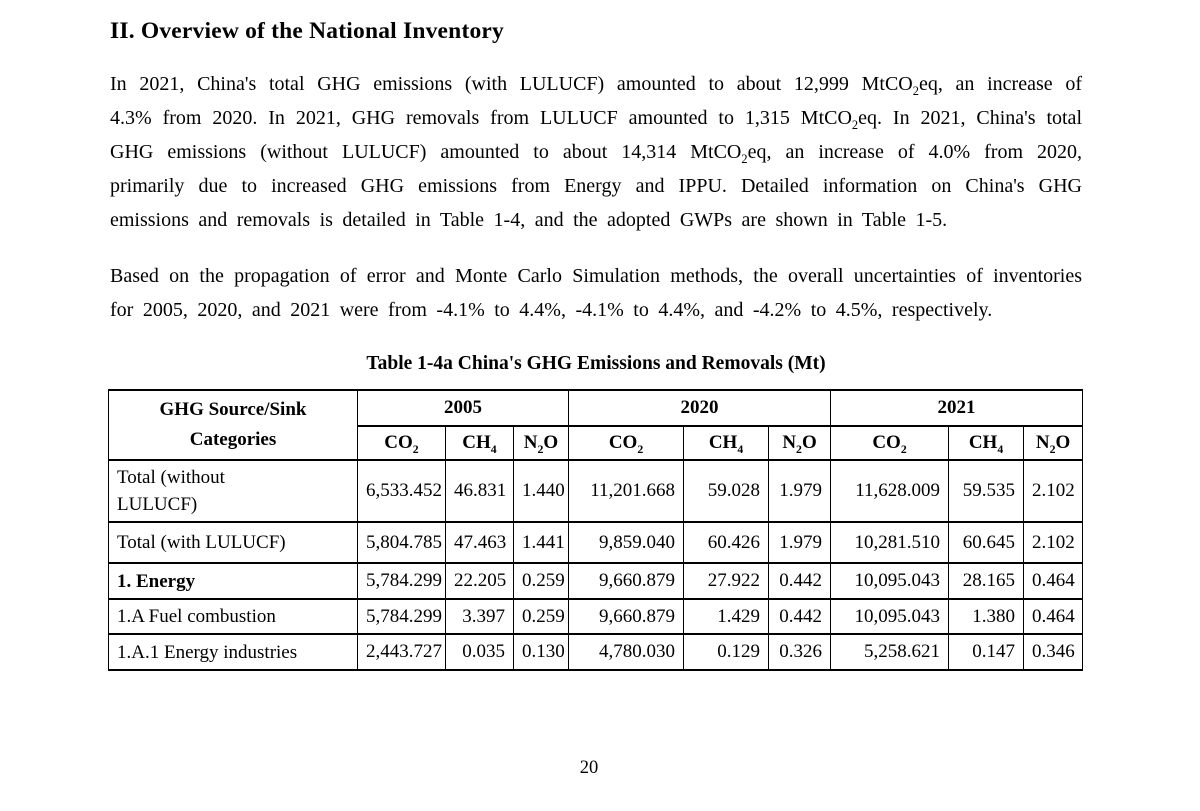 Image resolution: width=1200 pixels, height=811 pixels. What do you see at coordinates (986, 581) in the screenshot?
I see `cell-value: 28.165` at bounding box center [986, 581].